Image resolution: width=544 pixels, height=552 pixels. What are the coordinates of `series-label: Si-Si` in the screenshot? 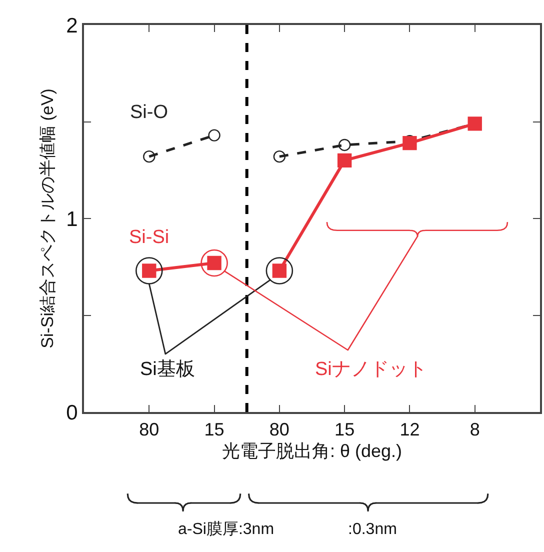 It's located at (149, 237).